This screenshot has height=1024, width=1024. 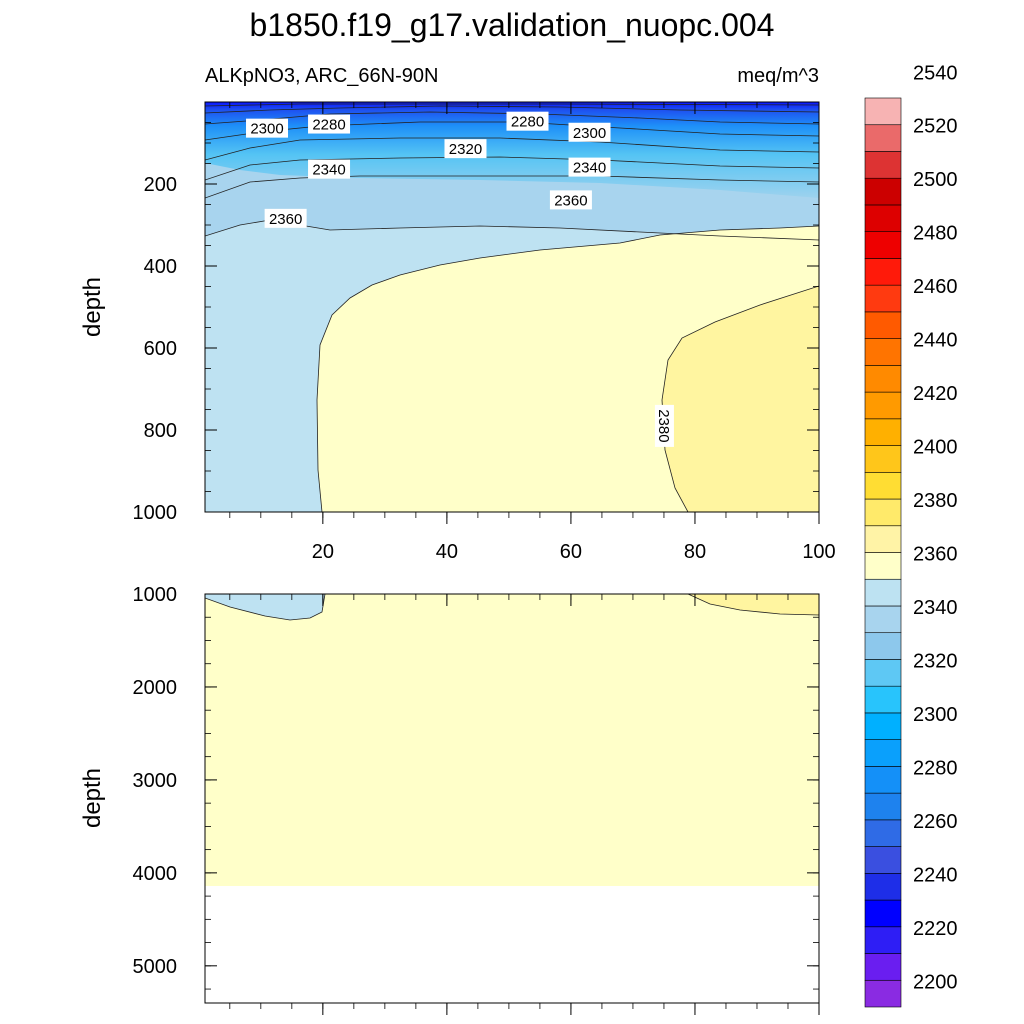 What do you see at coordinates (512, 944) in the screenshot?
I see `no-data-region` at bounding box center [512, 944].